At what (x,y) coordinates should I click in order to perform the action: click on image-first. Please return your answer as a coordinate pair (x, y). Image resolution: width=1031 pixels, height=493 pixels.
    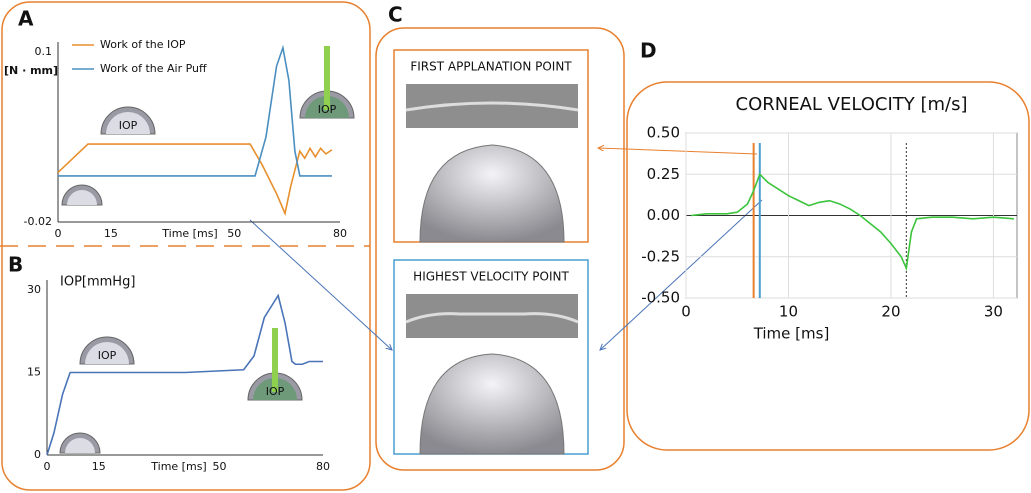
    Looking at the image, I should click on (491, 146).